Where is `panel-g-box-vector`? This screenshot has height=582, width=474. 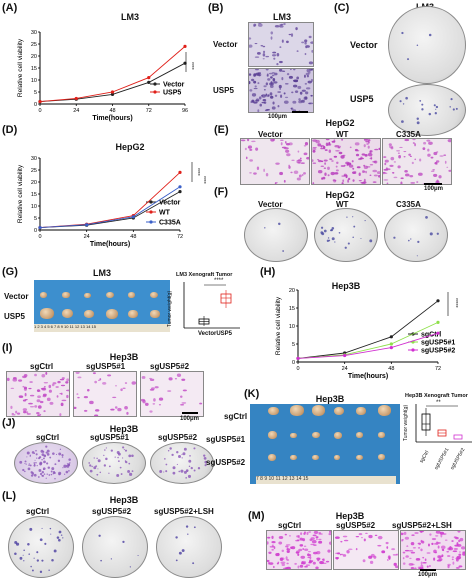
panel-g-box-vector is located at coordinates (204, 321).